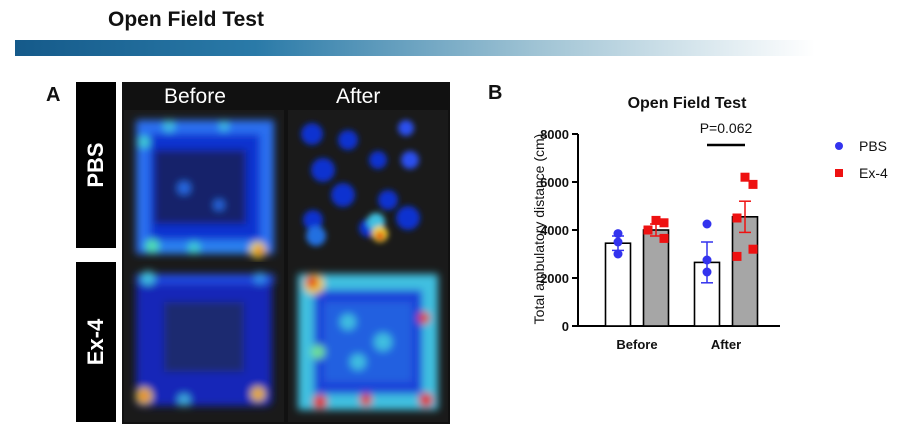 This screenshot has width=906, height=427. I want to click on row-label-ex4-text: Ex-4, so click(95, 342).